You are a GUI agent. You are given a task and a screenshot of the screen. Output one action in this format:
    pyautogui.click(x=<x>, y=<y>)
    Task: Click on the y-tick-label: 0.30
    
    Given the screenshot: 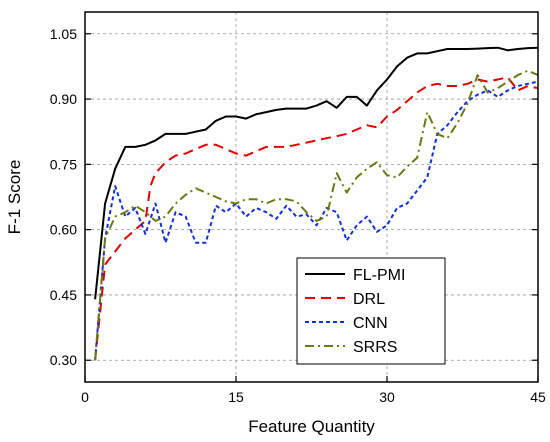 What is the action you would take?
    pyautogui.click(x=63, y=360)
    